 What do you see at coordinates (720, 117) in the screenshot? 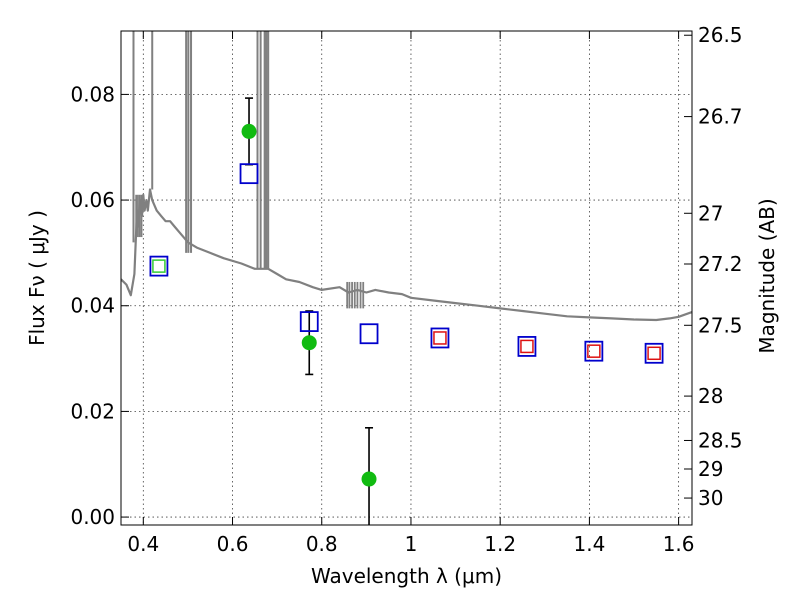
I see `right-tick-label: 26.7` at bounding box center [720, 117].